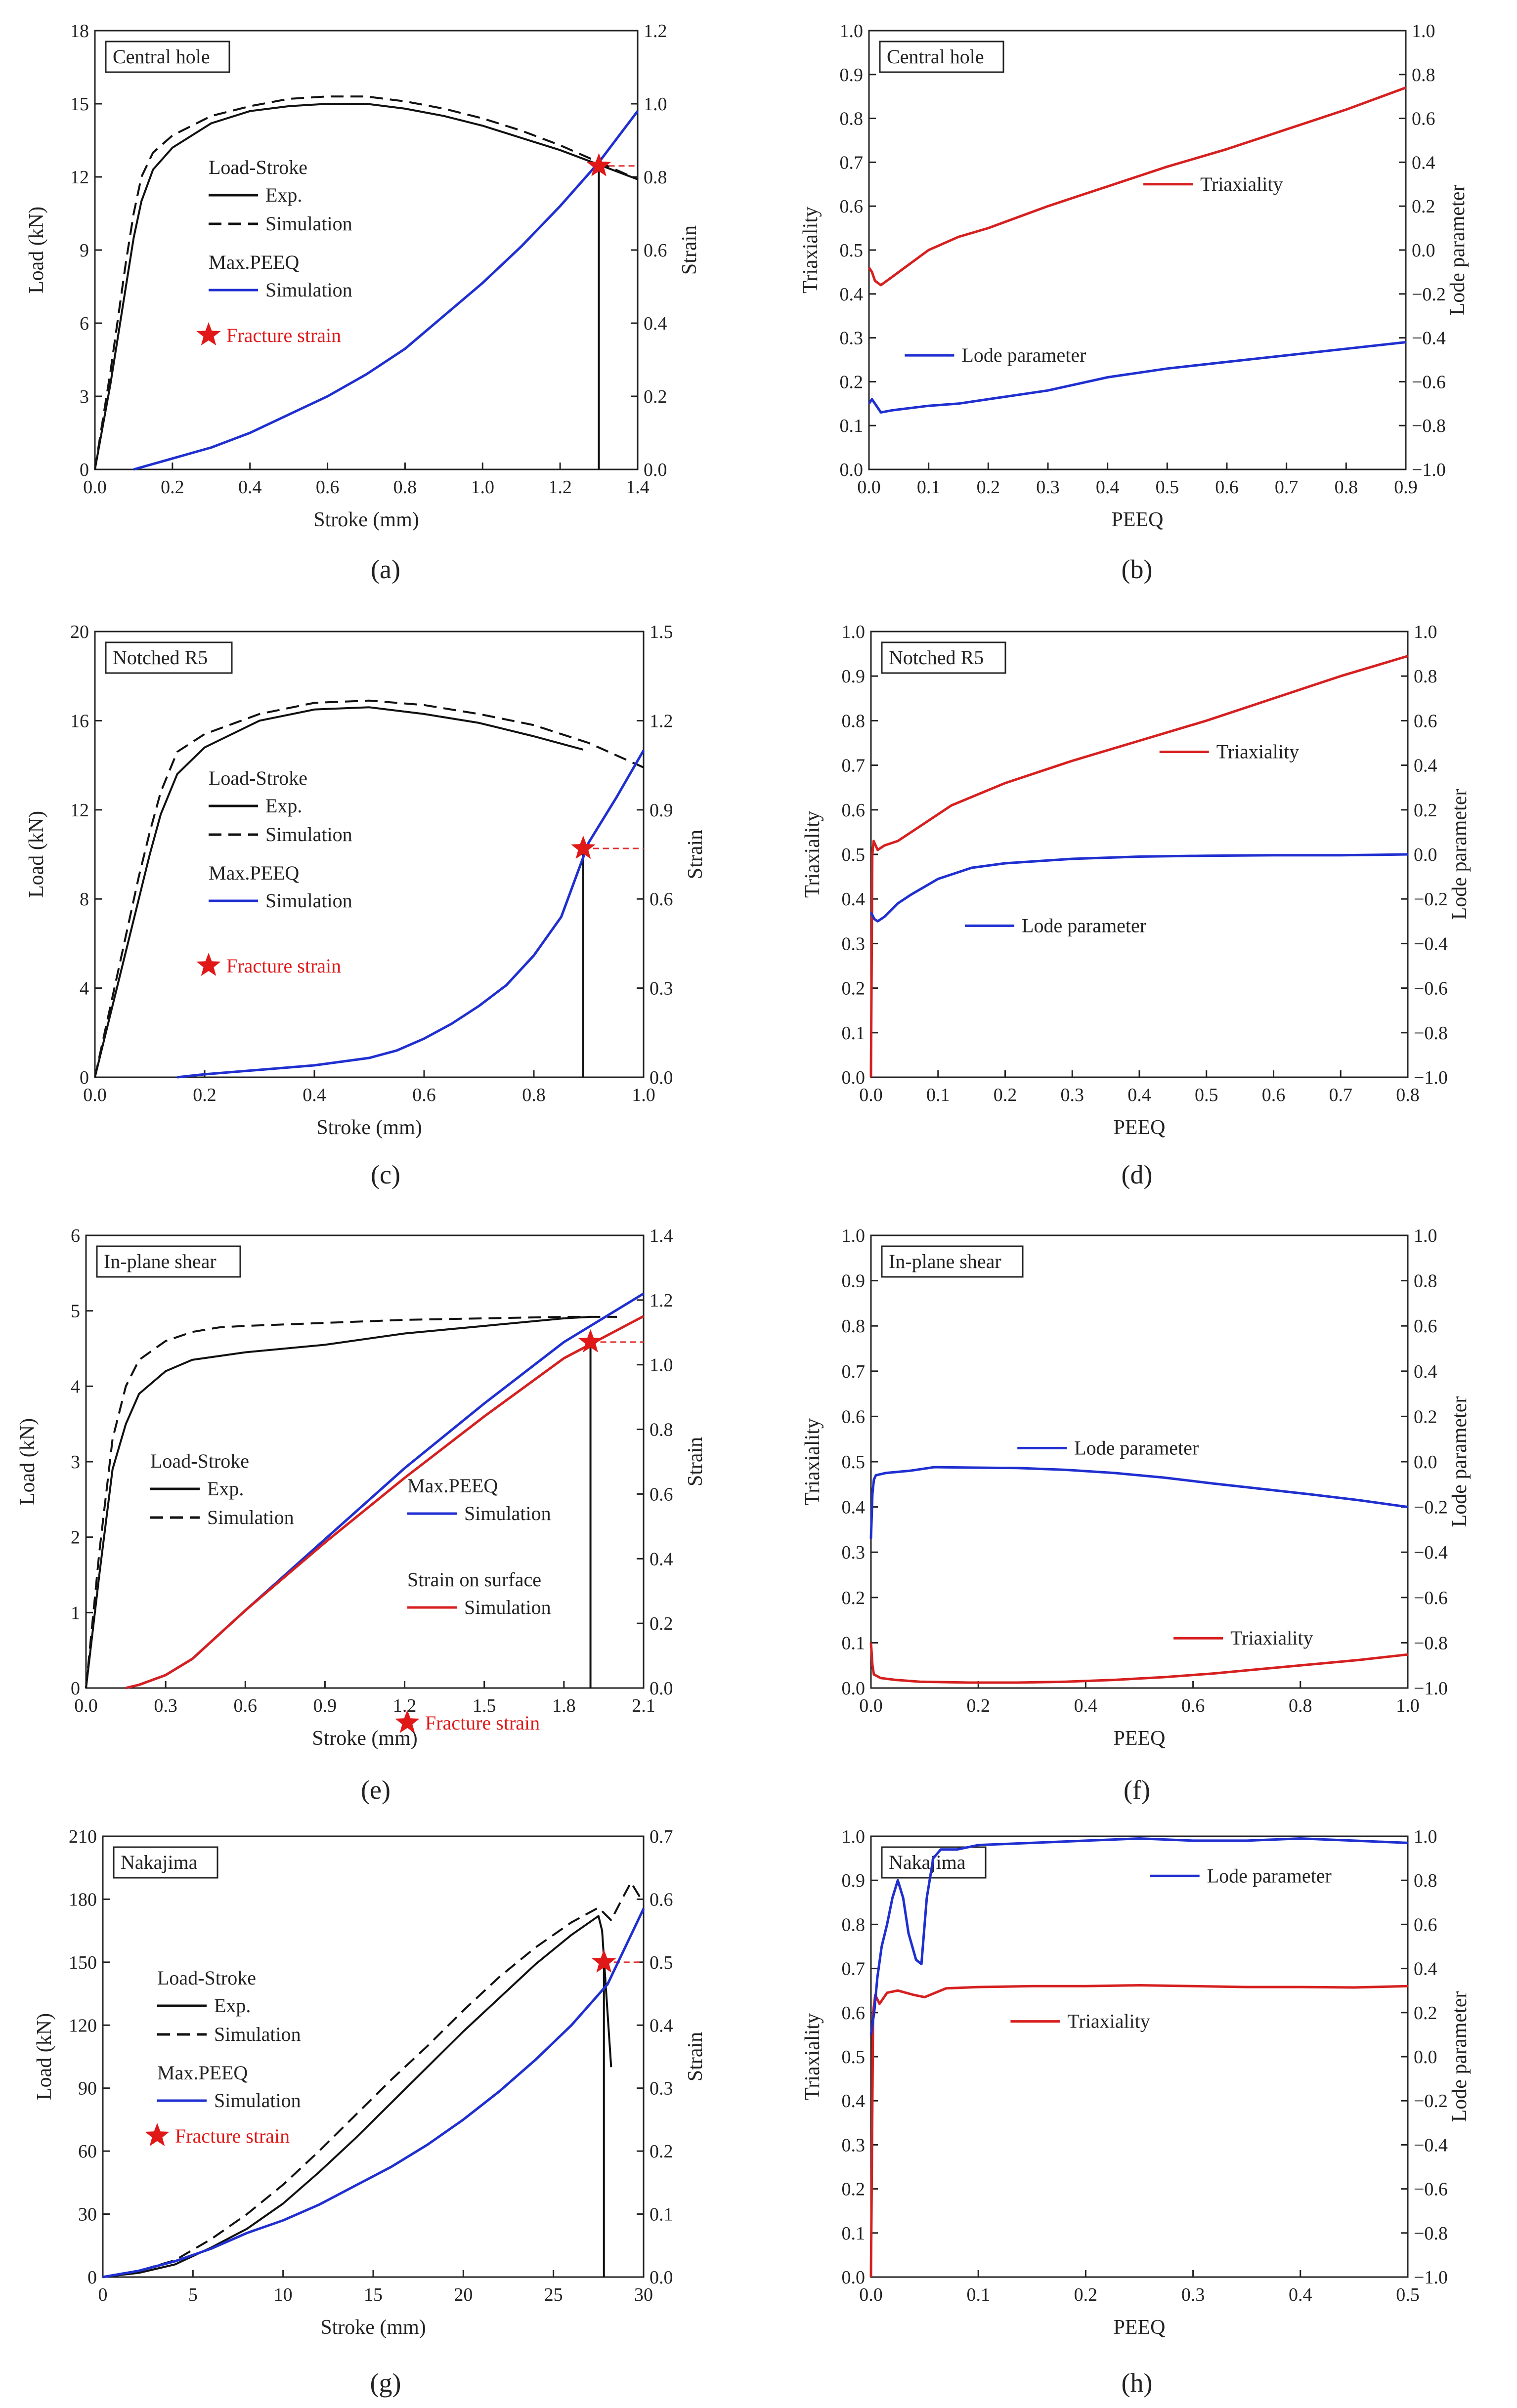  I want to click on y2-tick-label: 0.1, so click(661, 2214).